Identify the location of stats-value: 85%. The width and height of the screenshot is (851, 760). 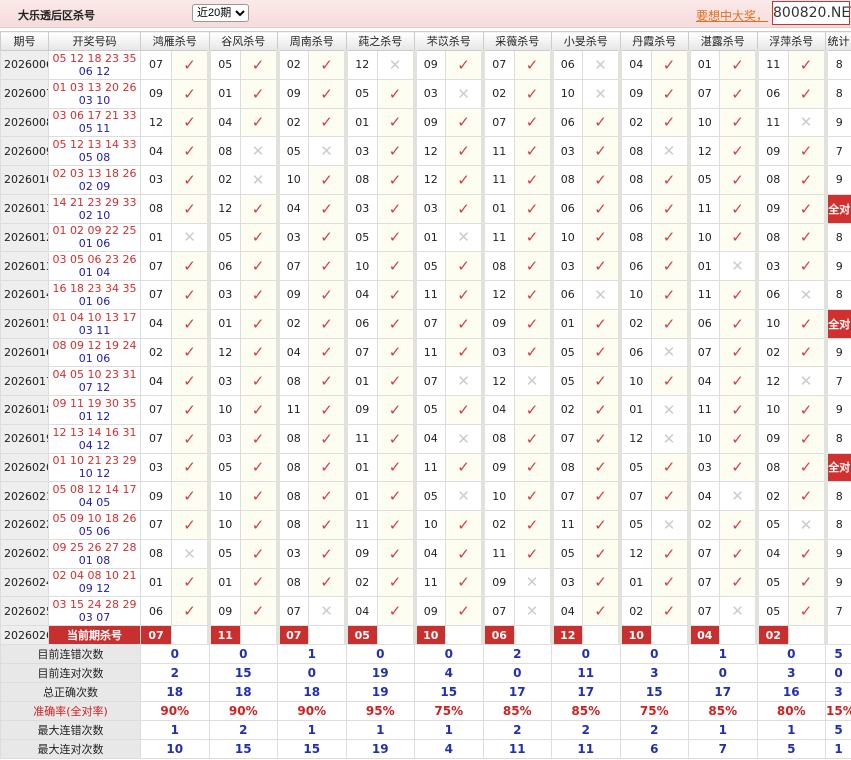
(517, 711).